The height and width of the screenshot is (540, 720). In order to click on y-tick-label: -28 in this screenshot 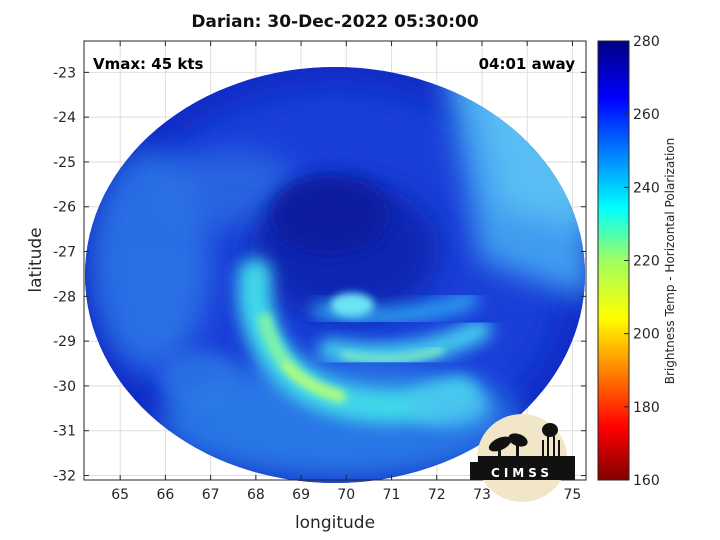, I will do `click(64, 297)`.